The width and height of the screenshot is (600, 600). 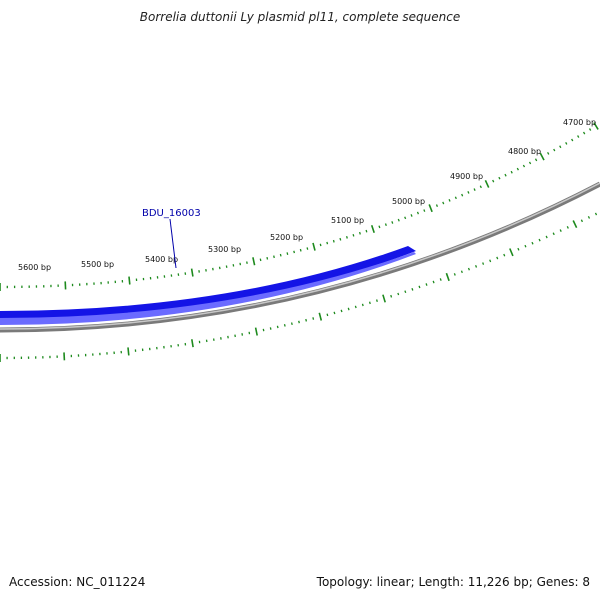 I want to click on ruler-label: 5600 bp, so click(x=34, y=267).